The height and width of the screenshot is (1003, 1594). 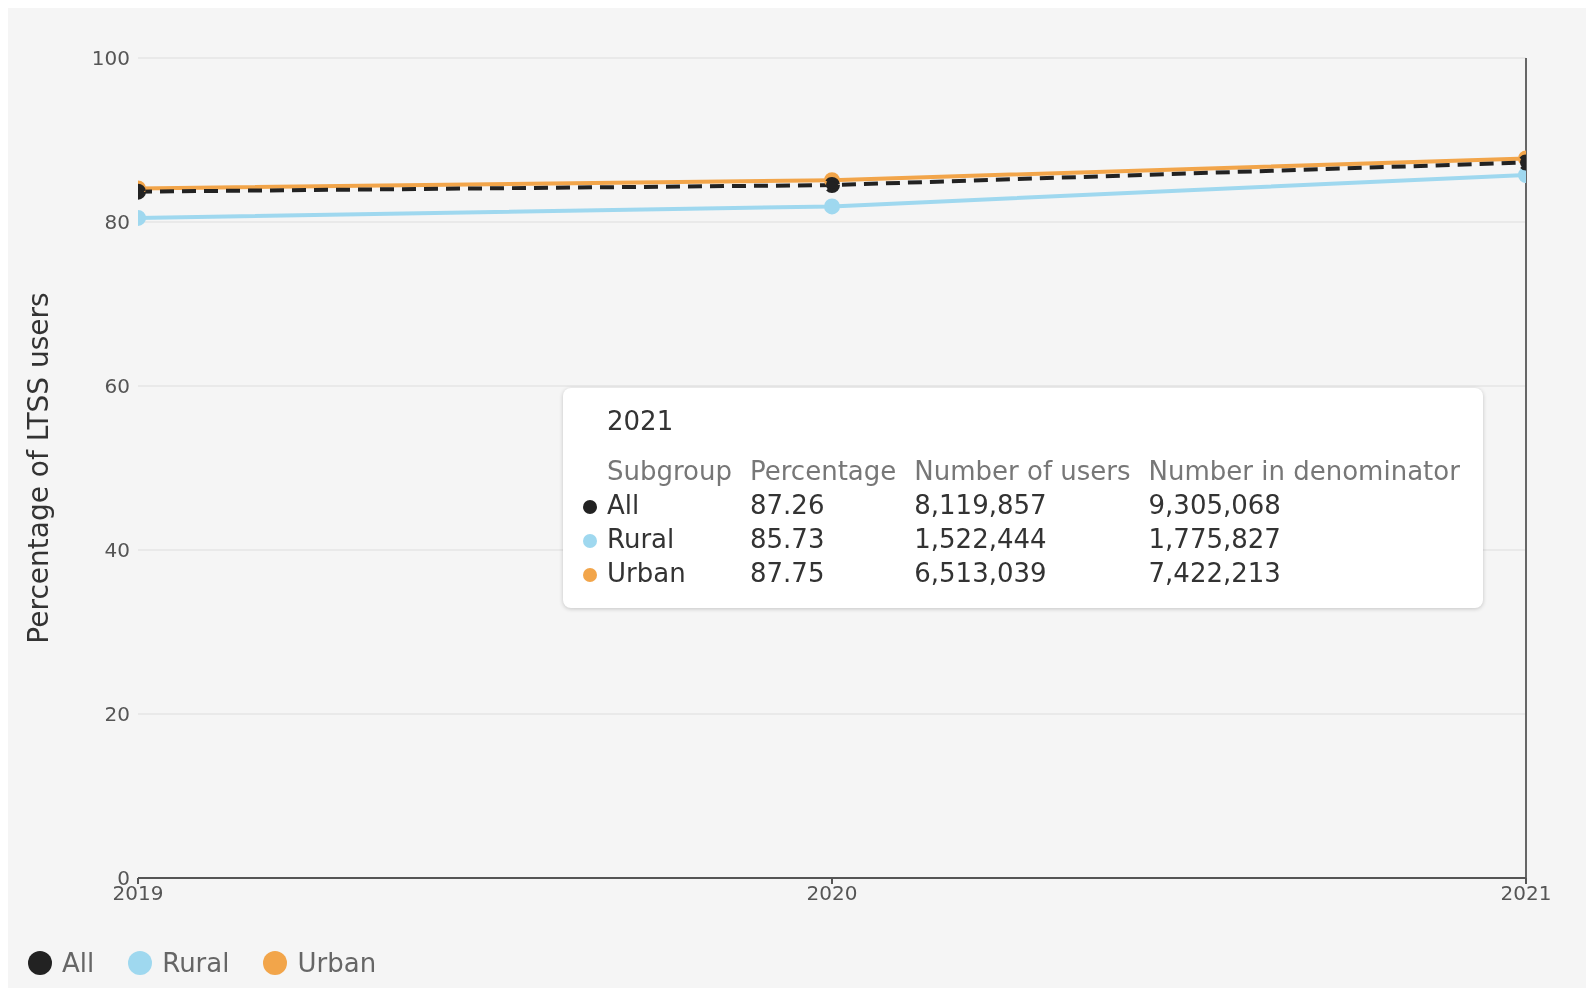 What do you see at coordinates (981, 539) in the screenshot?
I see `annotation: 1,522,444` at bounding box center [981, 539].